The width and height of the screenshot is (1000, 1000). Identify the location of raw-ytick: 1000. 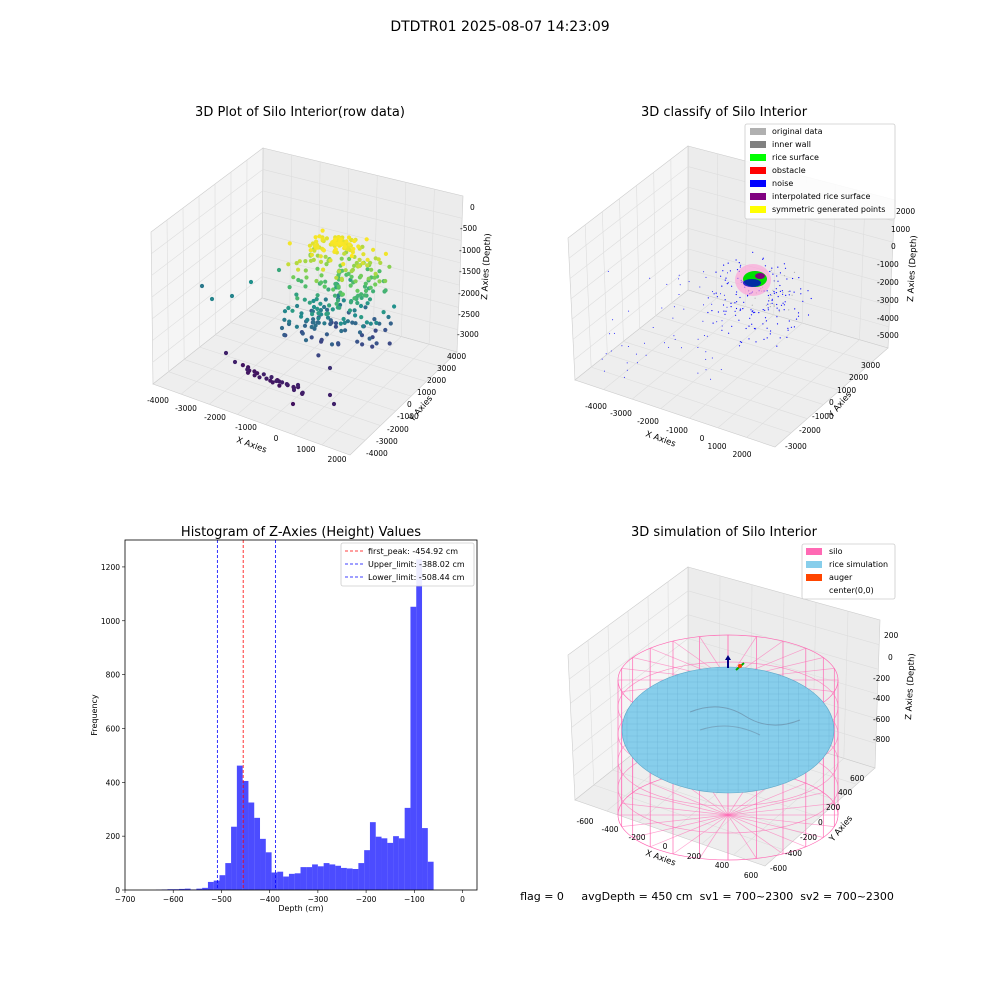
(426, 392).